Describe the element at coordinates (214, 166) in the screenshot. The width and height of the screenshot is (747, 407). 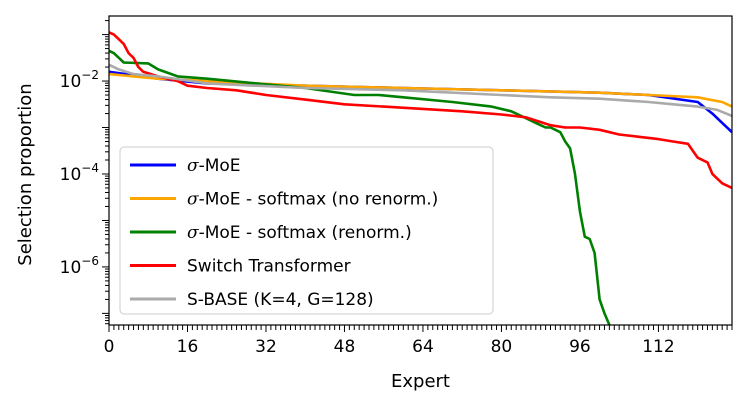
I see `legend-entry: σ-MoE` at that location.